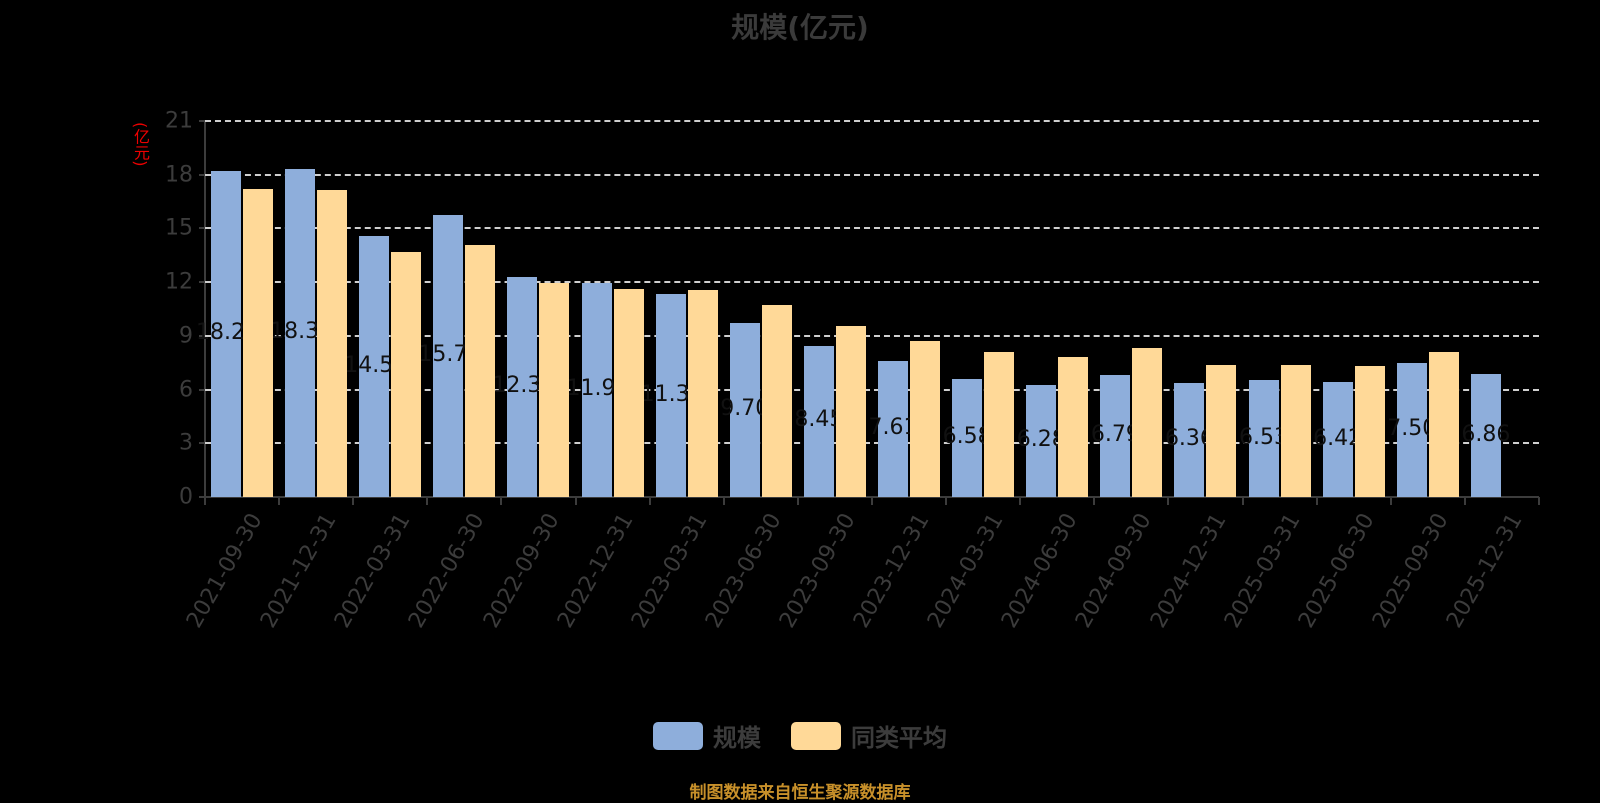 This screenshot has height=803, width=1600. Describe the element at coordinates (373, 571) in the screenshot. I see `x-tick-label: 2022-03-31` at that location.